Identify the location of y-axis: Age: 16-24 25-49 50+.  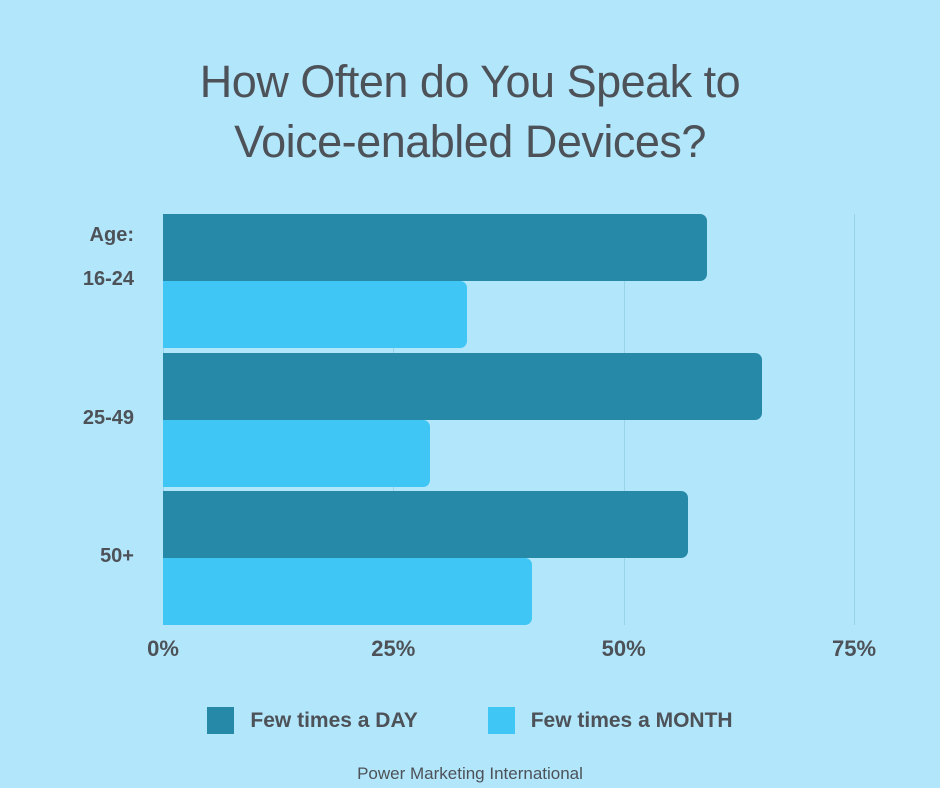
(76, 419).